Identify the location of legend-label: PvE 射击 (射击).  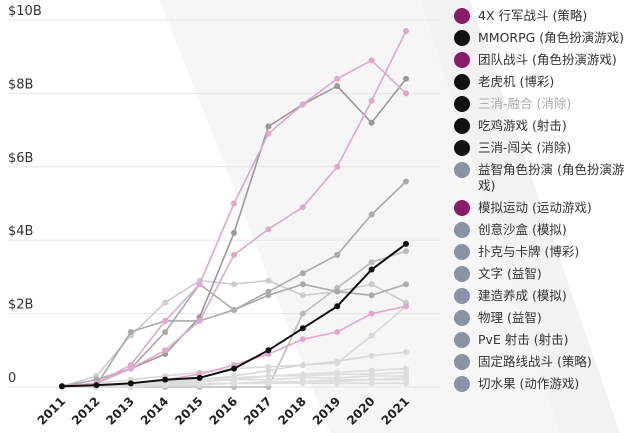
(523, 339).